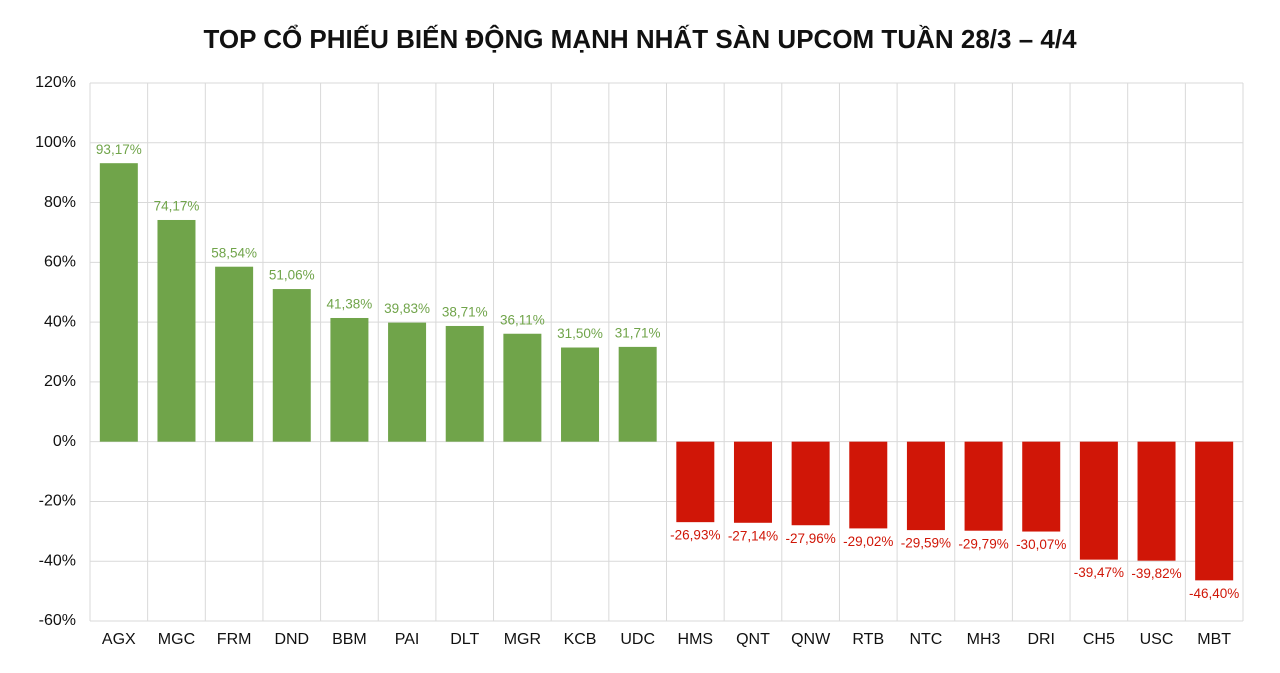 Image resolution: width=1280 pixels, height=673 pixels. Describe the element at coordinates (57, 560) in the screenshot. I see `y-tick-label: -40%` at that location.